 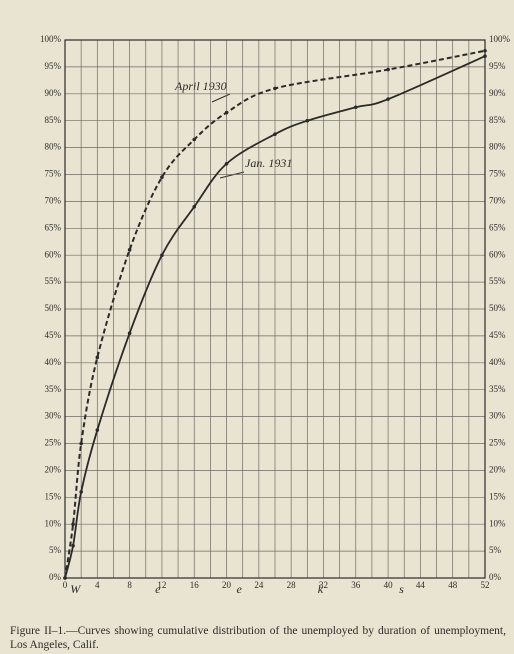 What do you see at coordinates (53, 93) in the screenshot?
I see `y-tick-label: 90%` at bounding box center [53, 93].